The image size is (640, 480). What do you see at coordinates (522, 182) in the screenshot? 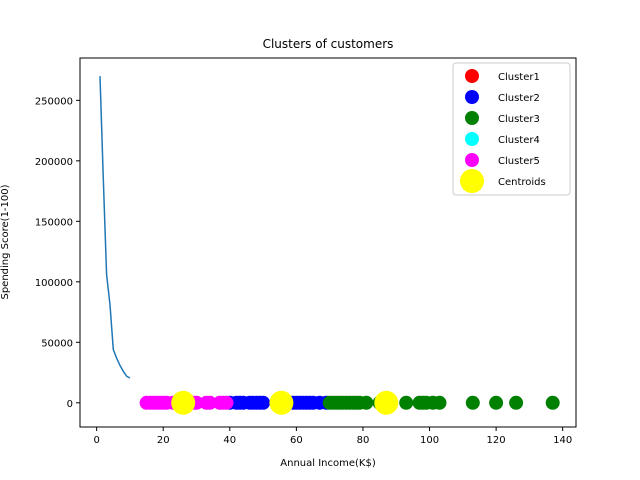
I see `legend-label: Centroids` at bounding box center [522, 182].